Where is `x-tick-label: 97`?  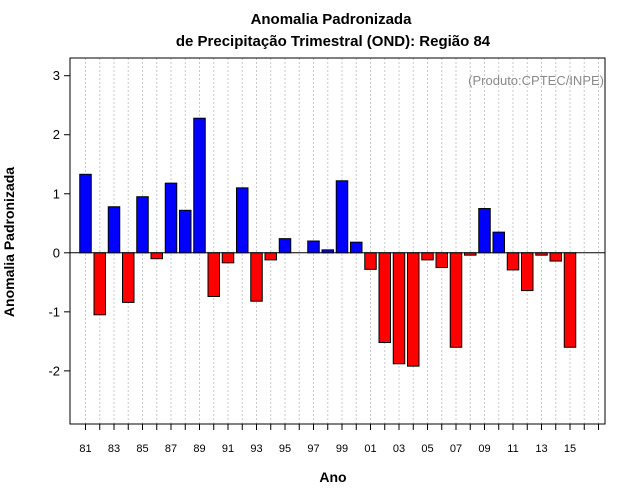 x-tick-label: 97 is located at coordinates (313, 449).